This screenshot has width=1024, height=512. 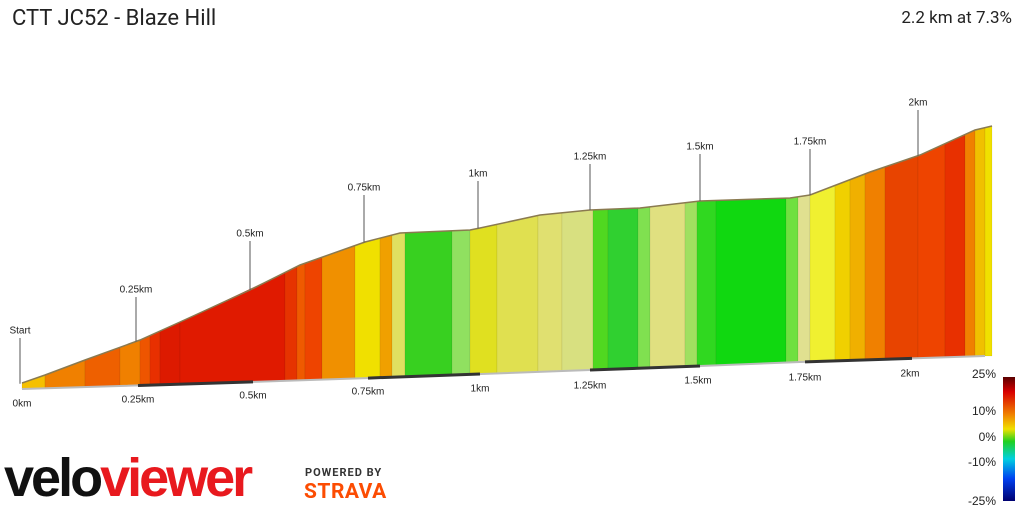 What do you see at coordinates (590, 386) in the screenshot?
I see `bottom-marker-label: 1.25km` at bounding box center [590, 386].